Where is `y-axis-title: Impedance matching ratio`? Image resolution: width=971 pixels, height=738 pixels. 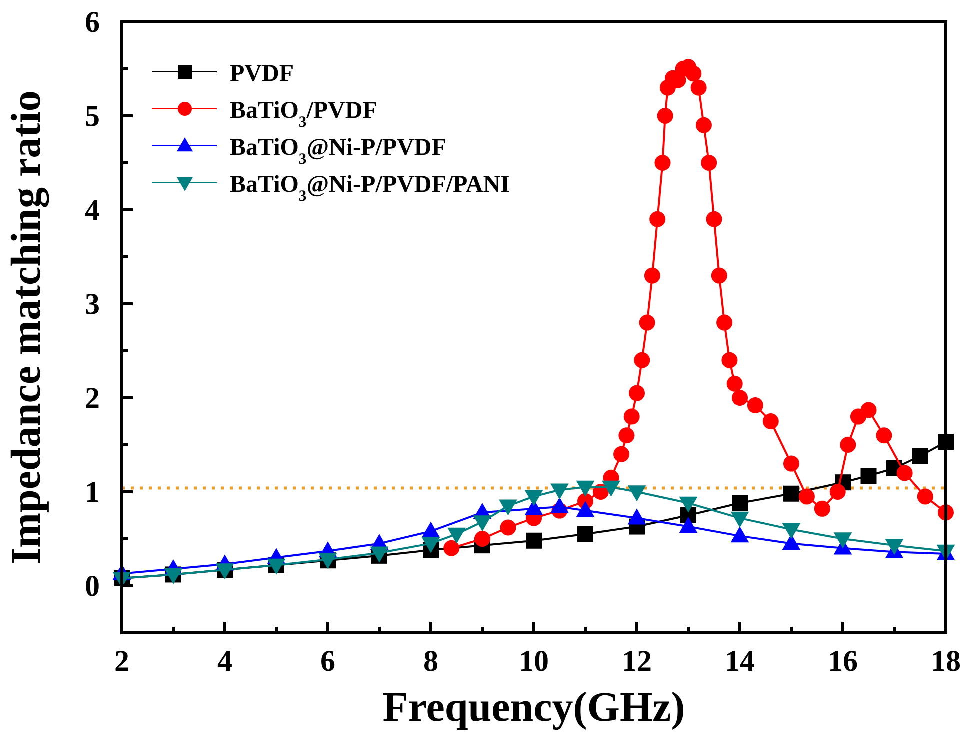 y-axis-title: Impedance matching ratio is located at coordinates (27, 327).